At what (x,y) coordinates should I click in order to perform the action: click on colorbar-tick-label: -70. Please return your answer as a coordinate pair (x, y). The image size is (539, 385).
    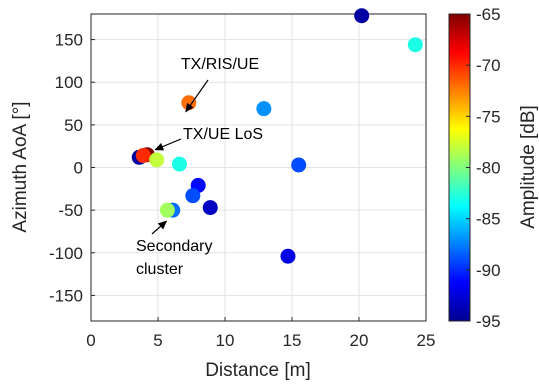
    Looking at the image, I should click on (488, 65).